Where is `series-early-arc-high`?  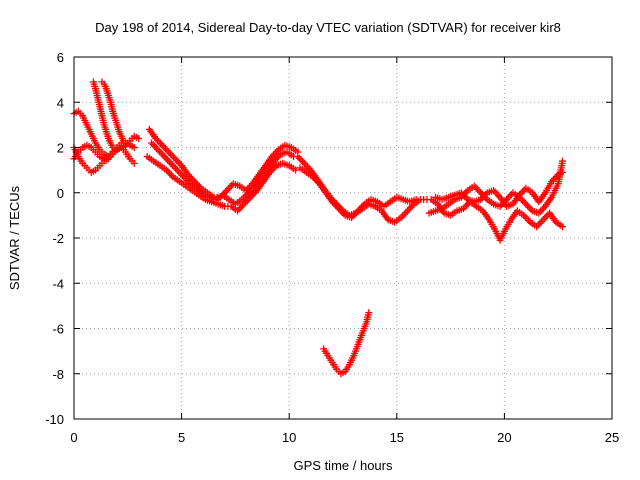
series-early-arc-high is located at coordinates (103, 114).